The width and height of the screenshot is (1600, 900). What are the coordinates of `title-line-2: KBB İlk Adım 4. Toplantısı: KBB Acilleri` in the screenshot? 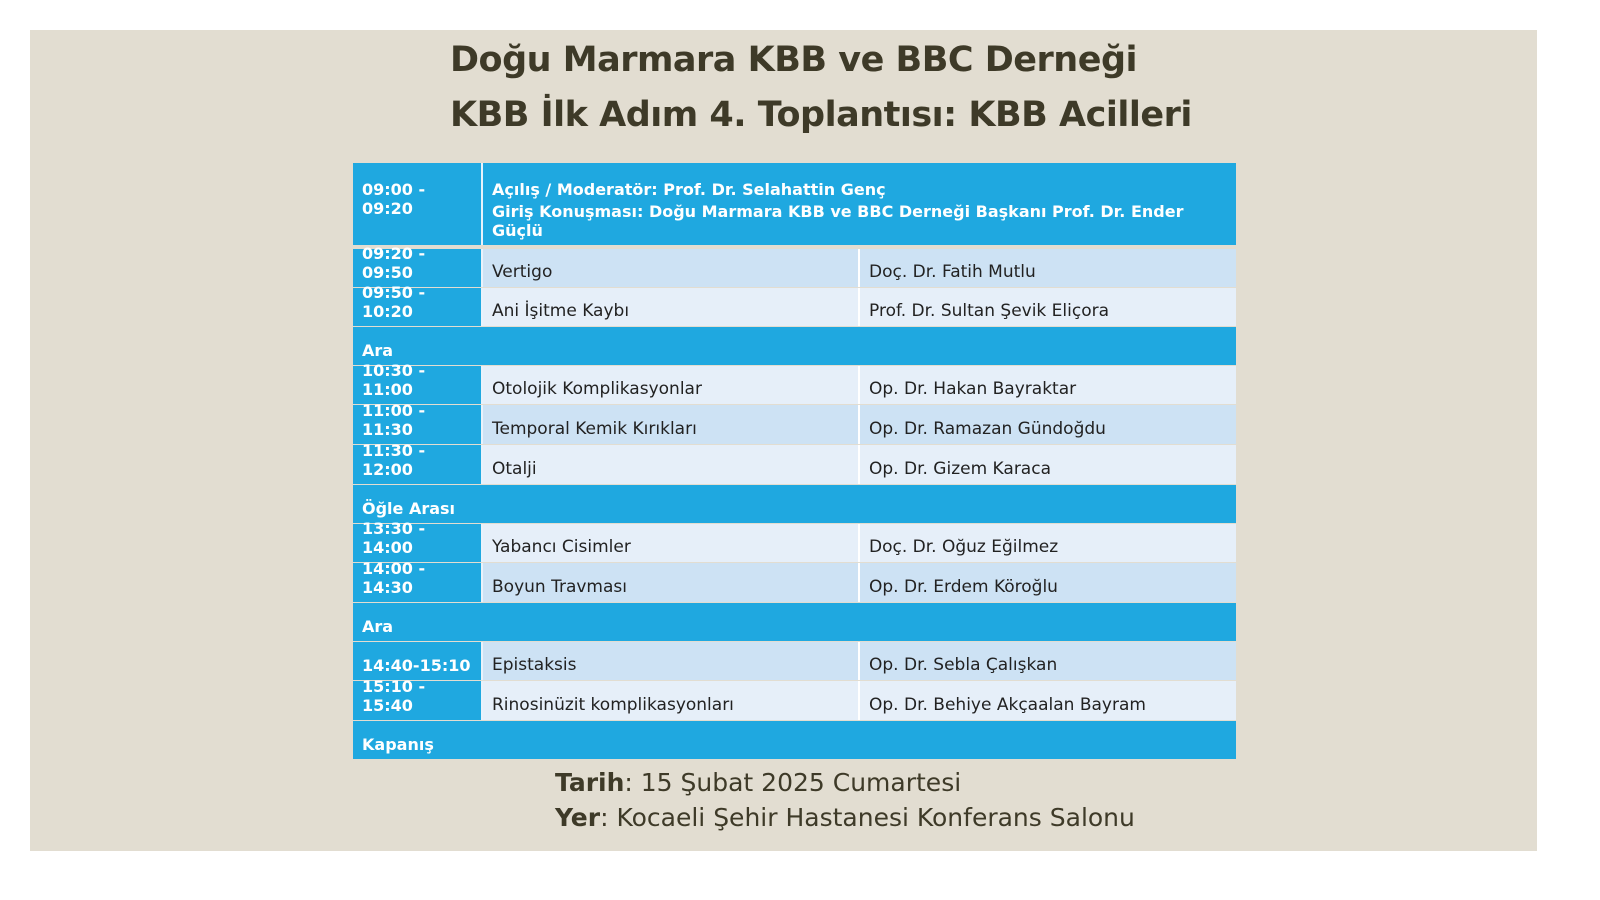 It's located at (821, 115).